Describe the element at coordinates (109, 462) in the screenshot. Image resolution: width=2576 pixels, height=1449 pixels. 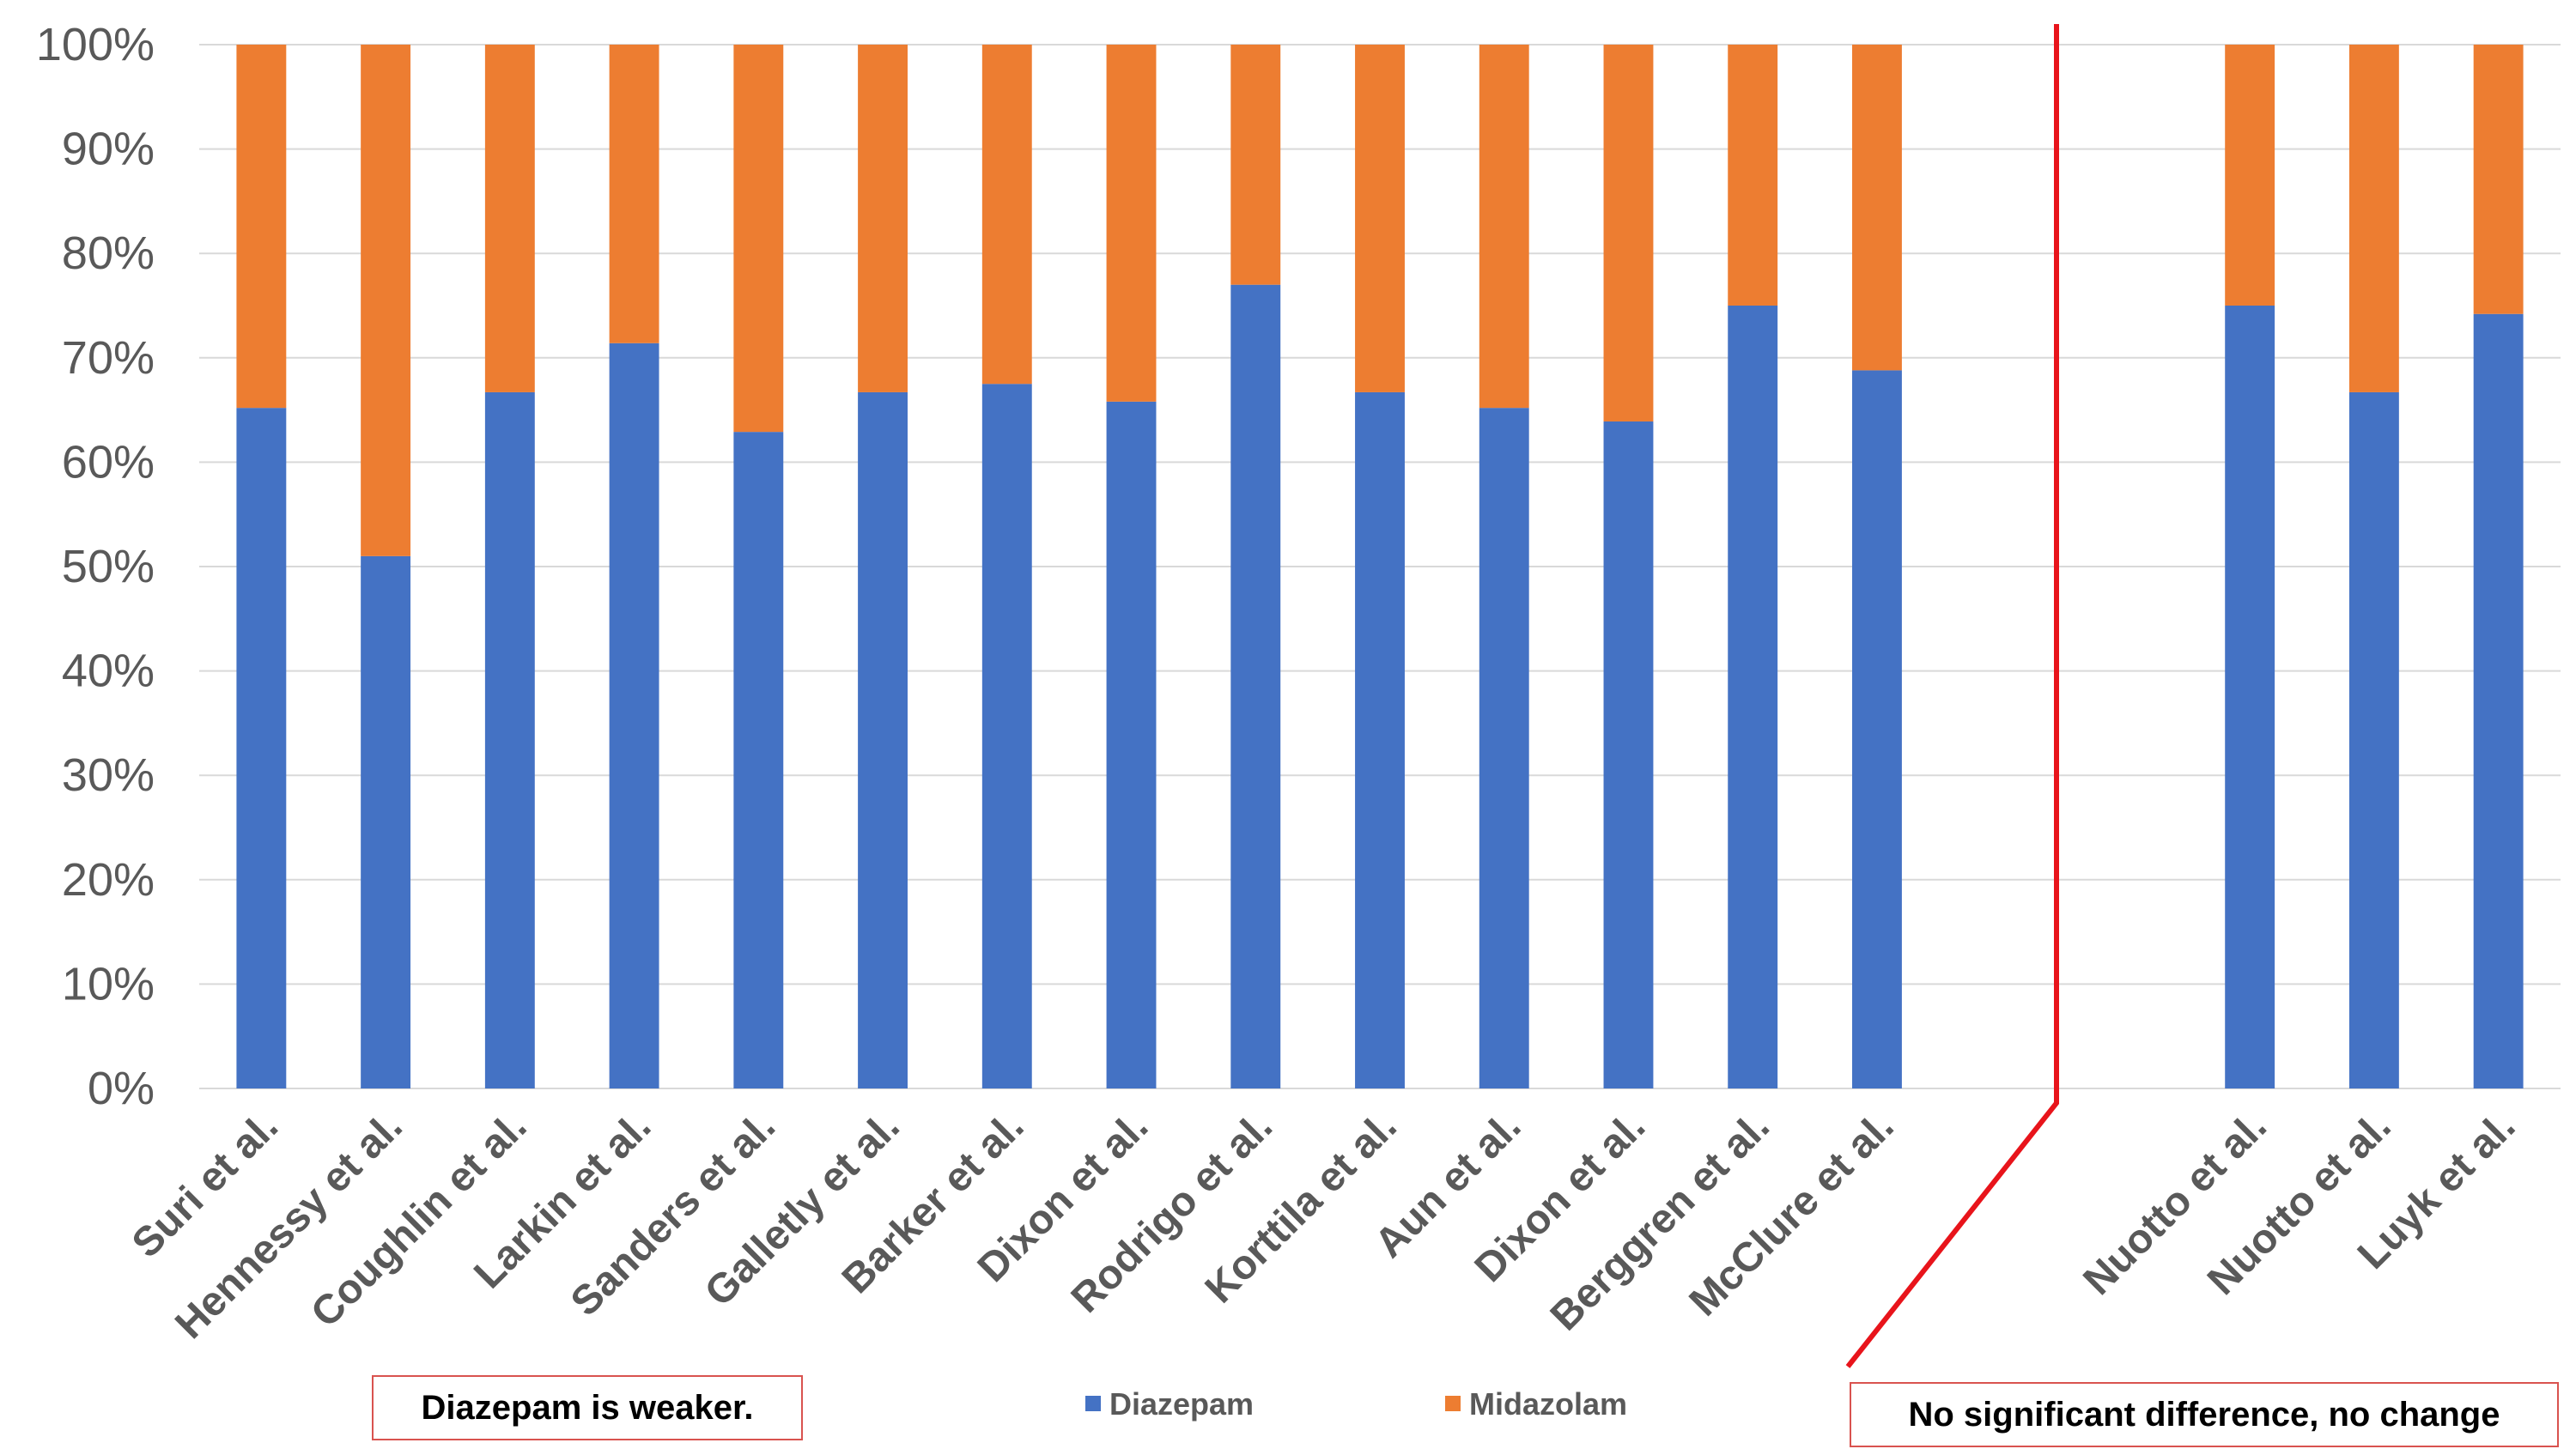
I see `y-tick-label: 60%` at that location.